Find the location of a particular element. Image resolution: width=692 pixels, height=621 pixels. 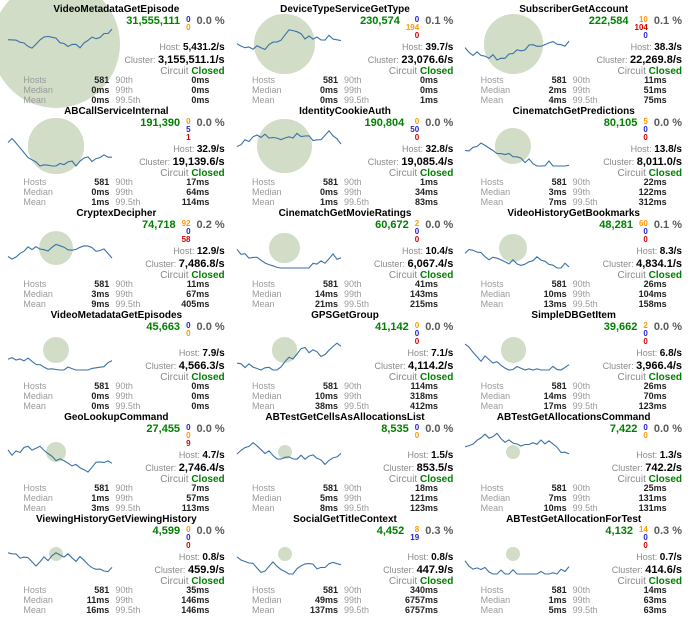

success-count: 74,718 is located at coordinates (158, 225).